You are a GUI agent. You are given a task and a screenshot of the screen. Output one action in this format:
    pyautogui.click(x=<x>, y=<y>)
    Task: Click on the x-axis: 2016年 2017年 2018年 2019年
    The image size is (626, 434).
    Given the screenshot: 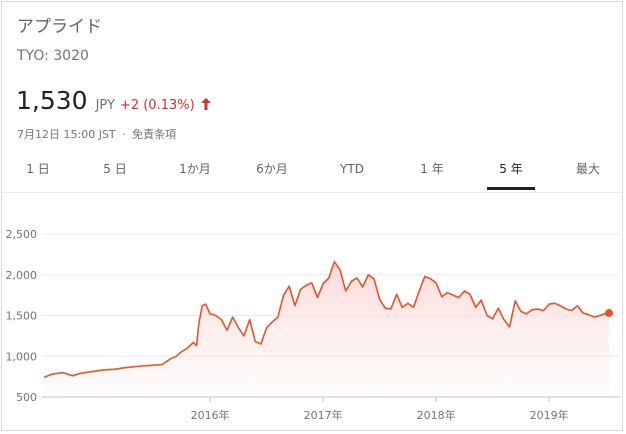 What is the action you would take?
    pyautogui.click(x=380, y=409)
    